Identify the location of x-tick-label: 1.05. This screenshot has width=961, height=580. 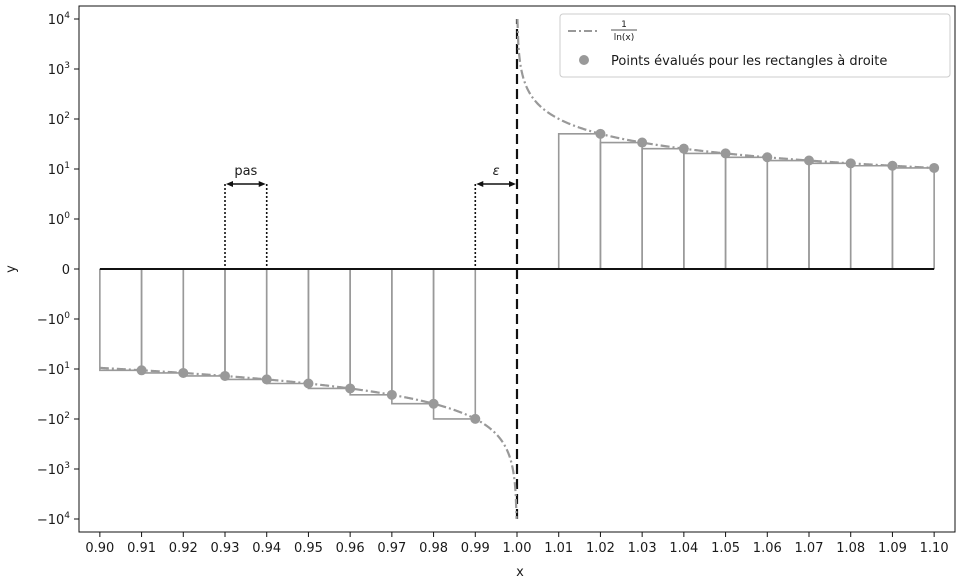
(725, 548).